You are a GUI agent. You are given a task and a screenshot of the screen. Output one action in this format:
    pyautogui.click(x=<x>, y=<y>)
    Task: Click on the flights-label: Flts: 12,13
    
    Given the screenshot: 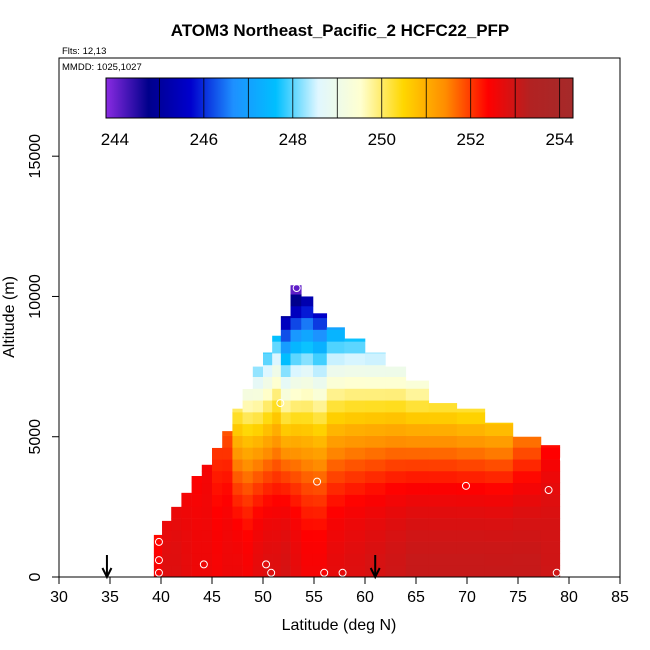 What is the action you would take?
    pyautogui.click(x=84, y=51)
    